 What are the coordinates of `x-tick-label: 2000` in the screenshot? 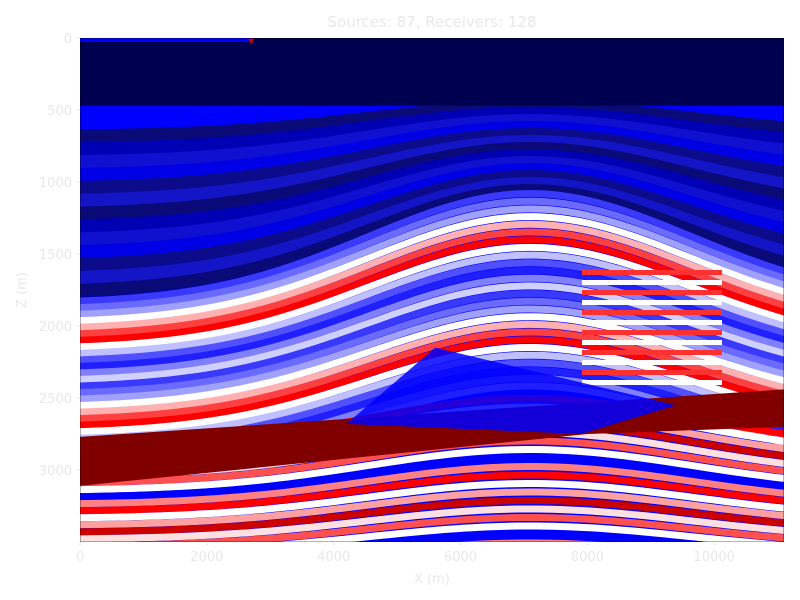 It's located at (206, 557).